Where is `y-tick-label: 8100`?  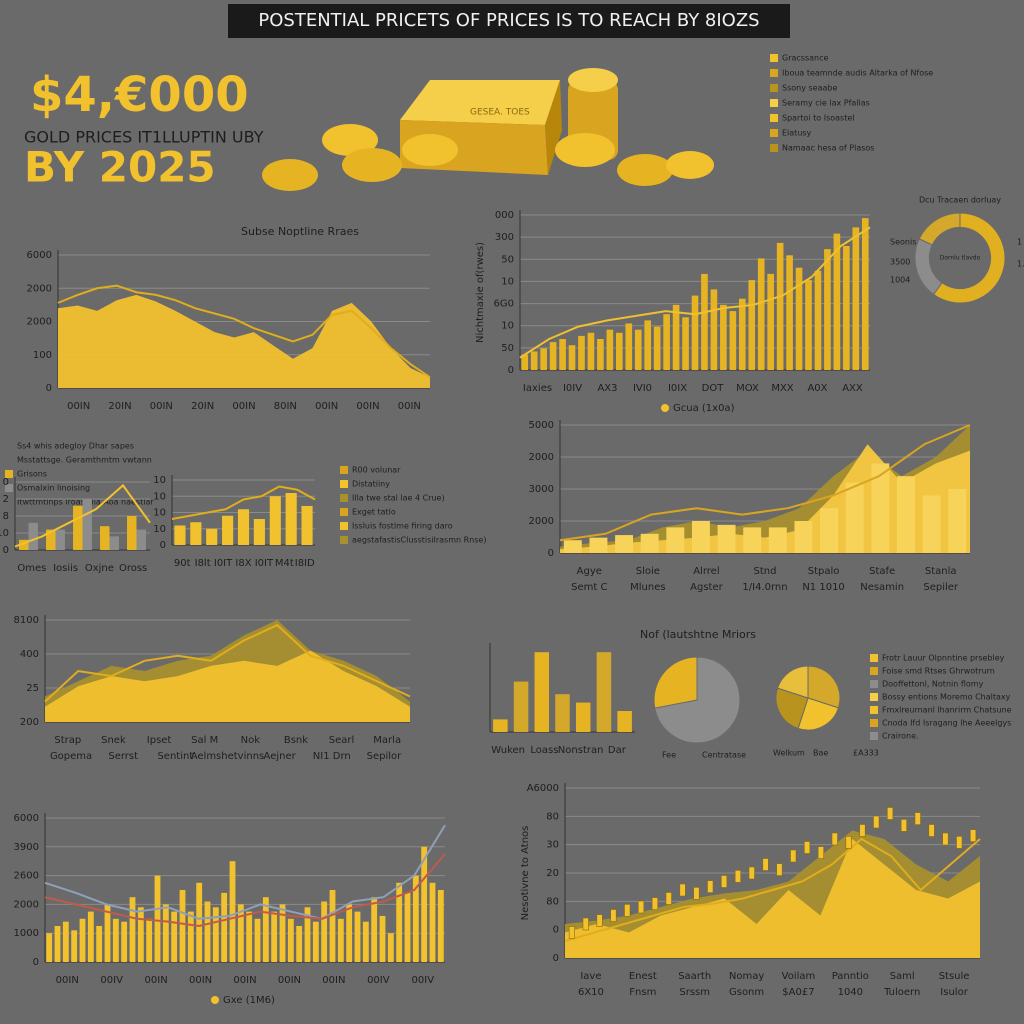 y-tick-label: 8100 is located at coordinates (26, 620).